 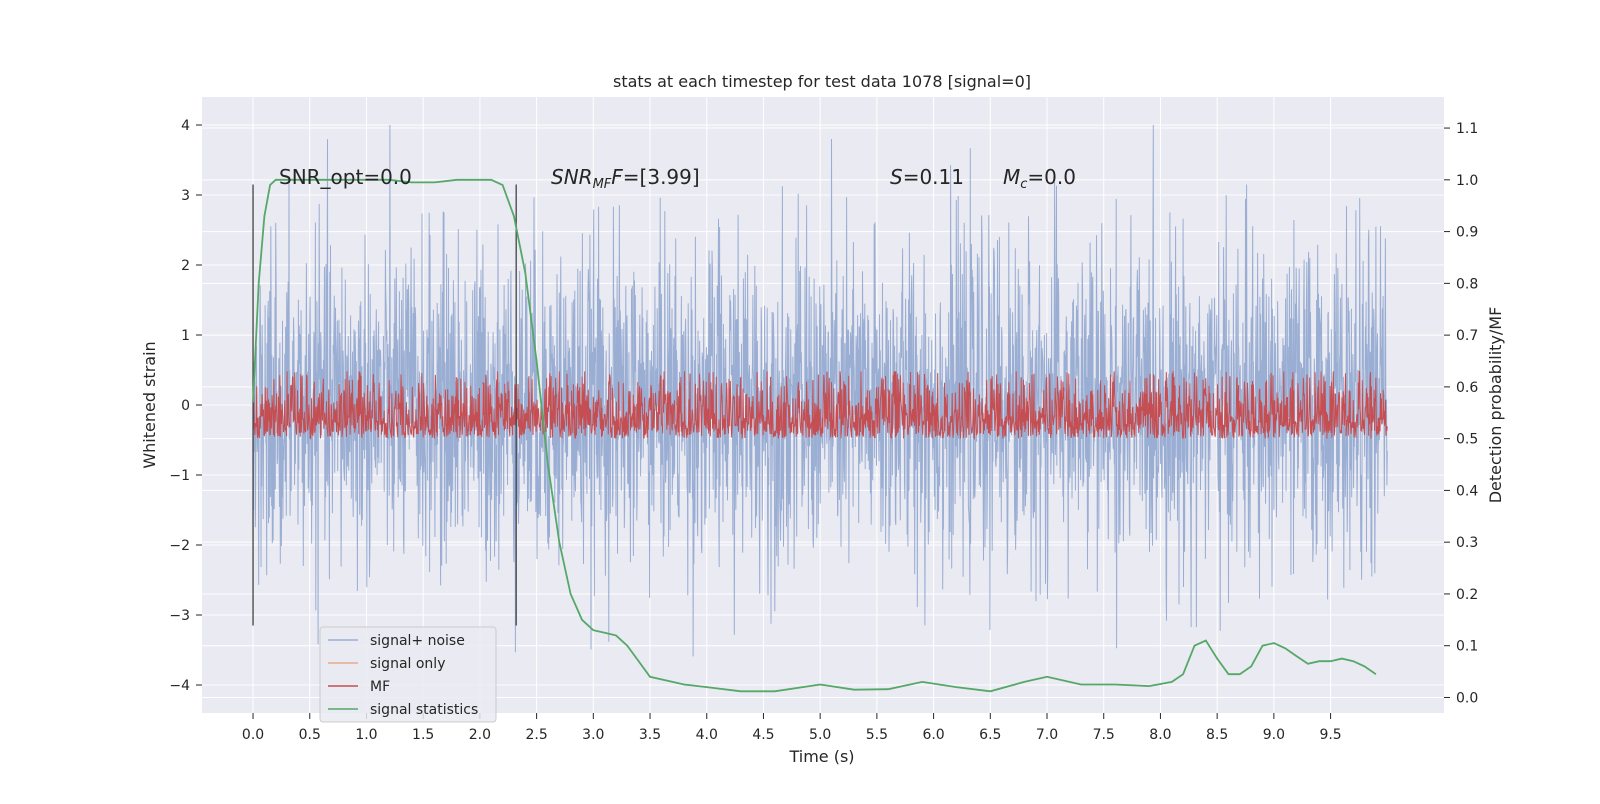 I want to click on legend-label-signal-only: signal only, so click(x=407, y=664).